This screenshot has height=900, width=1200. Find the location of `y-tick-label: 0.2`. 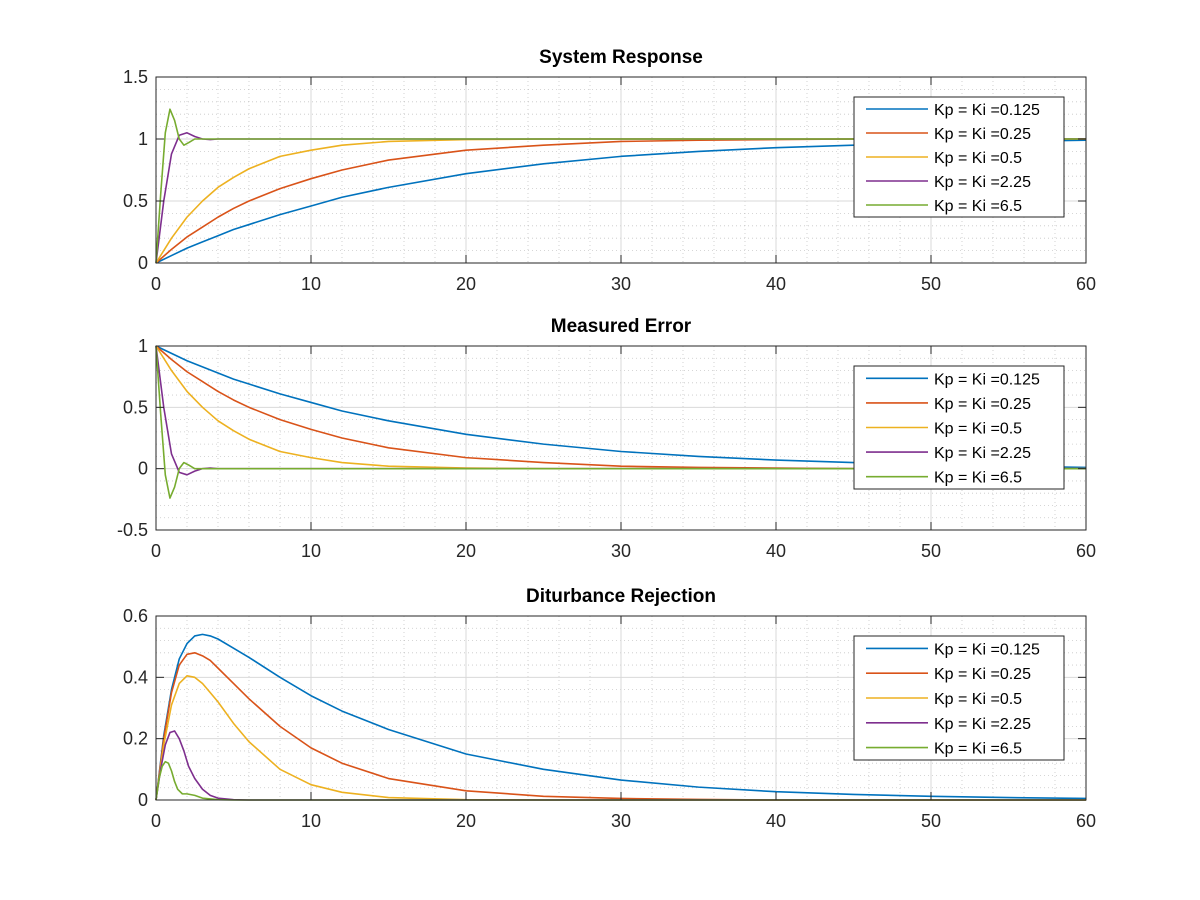

y-tick-label: 0.2 is located at coordinates (135, 739).